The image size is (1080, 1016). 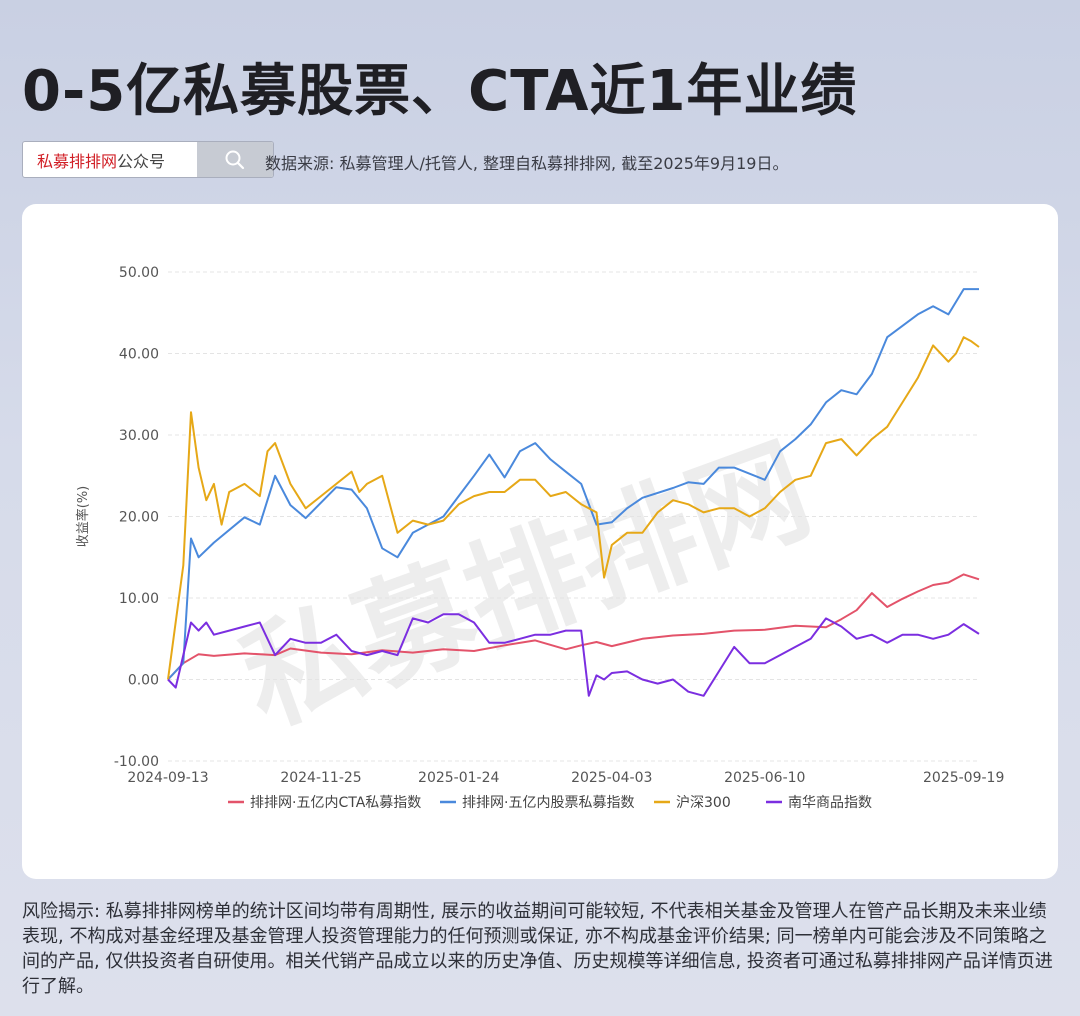 What do you see at coordinates (139, 355) in the screenshot?
I see `y-tick-label: 40.00` at bounding box center [139, 355].